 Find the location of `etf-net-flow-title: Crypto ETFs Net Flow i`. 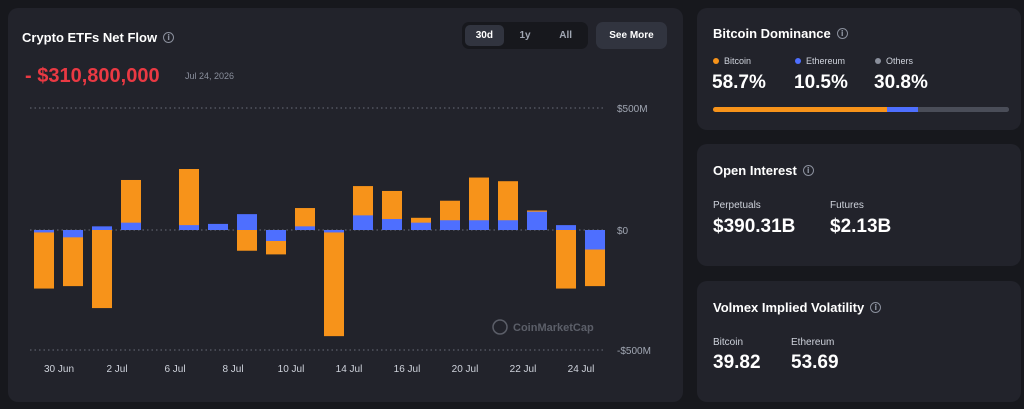

etf-net-flow-title: Crypto ETFs Net Flow i is located at coordinates (98, 37).